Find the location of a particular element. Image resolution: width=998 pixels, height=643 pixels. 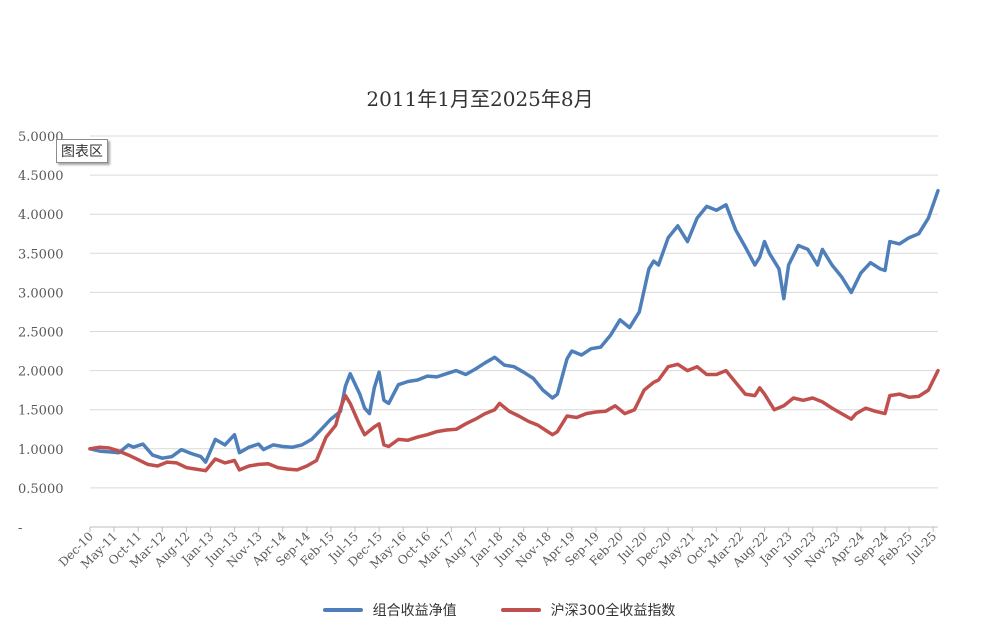

y-tick-label: 1.0000 is located at coordinates (41, 450).